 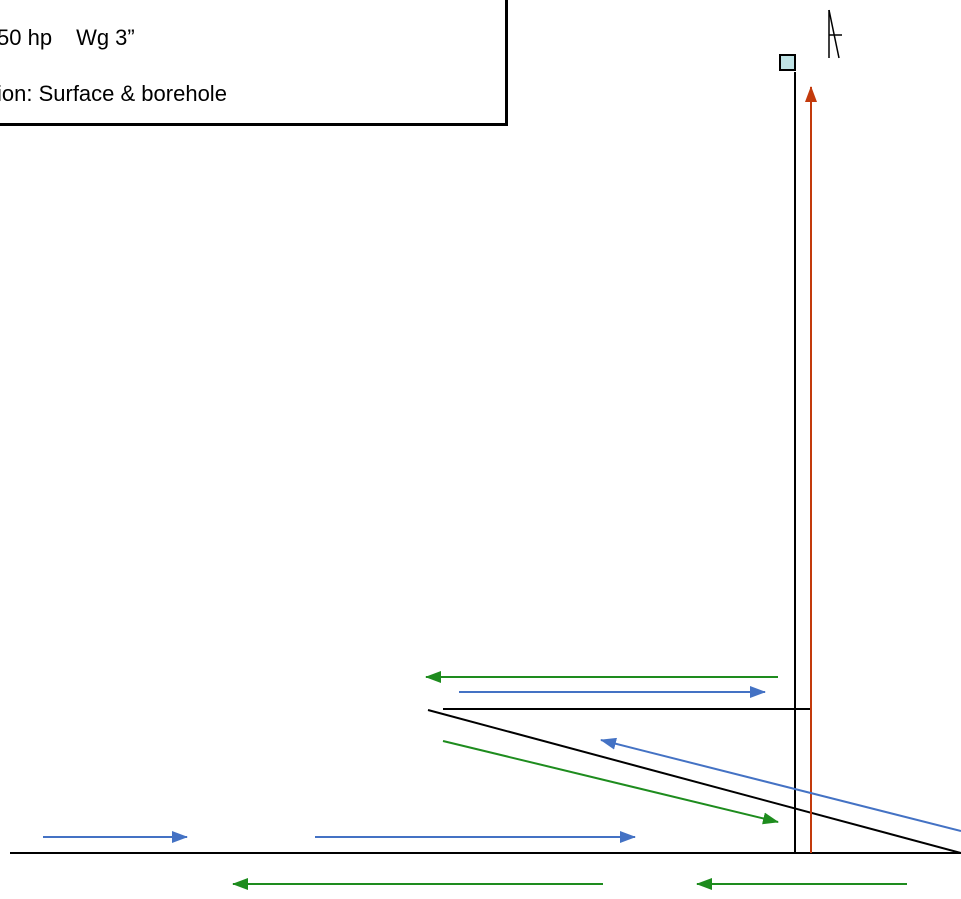 I want to click on incline-ramp-line, so click(x=694, y=781).